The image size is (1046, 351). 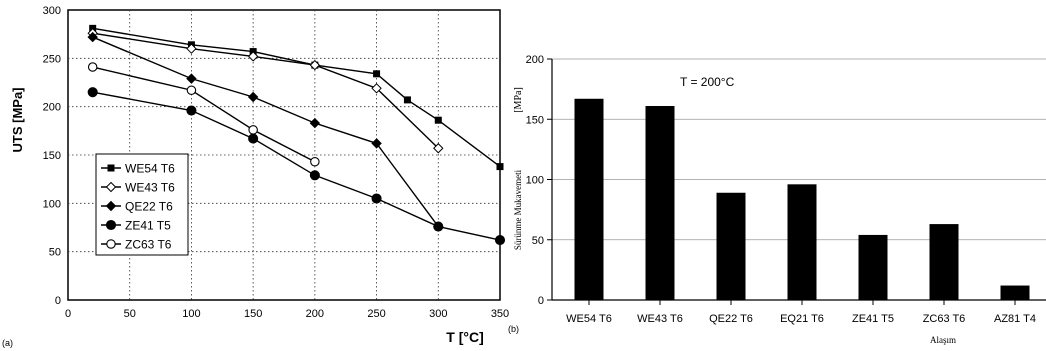 I want to click on x-tick-label: AZ81 T4, so click(x=1015, y=319).